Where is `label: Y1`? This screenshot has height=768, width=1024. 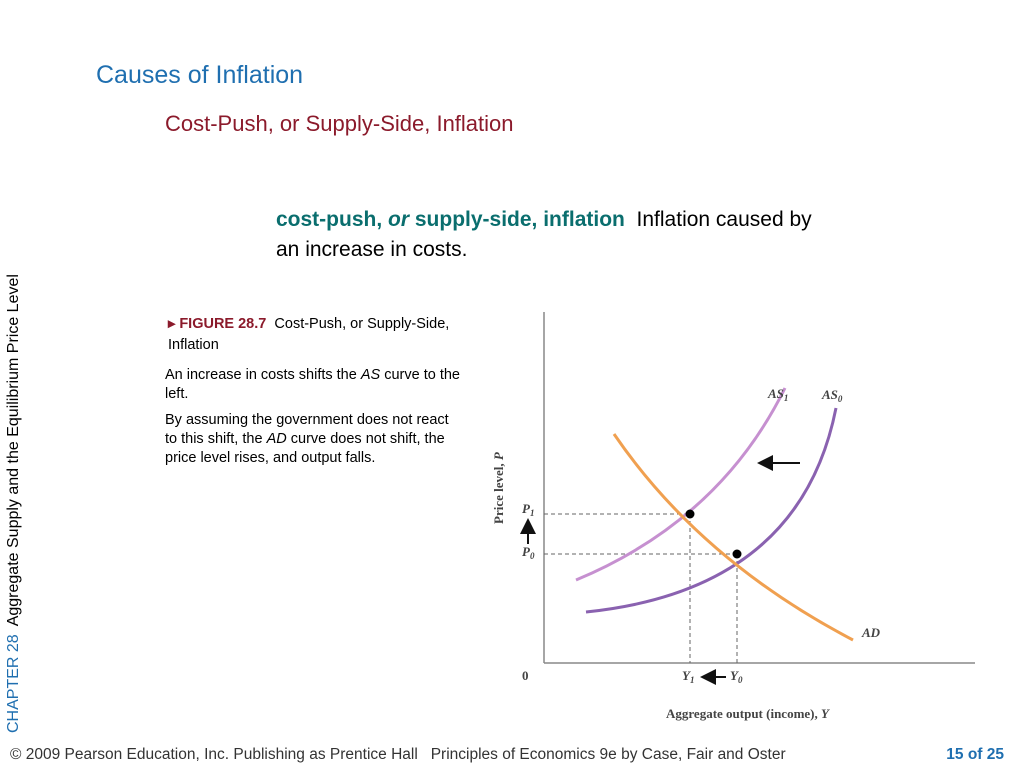 label: Y1 is located at coordinates (688, 676).